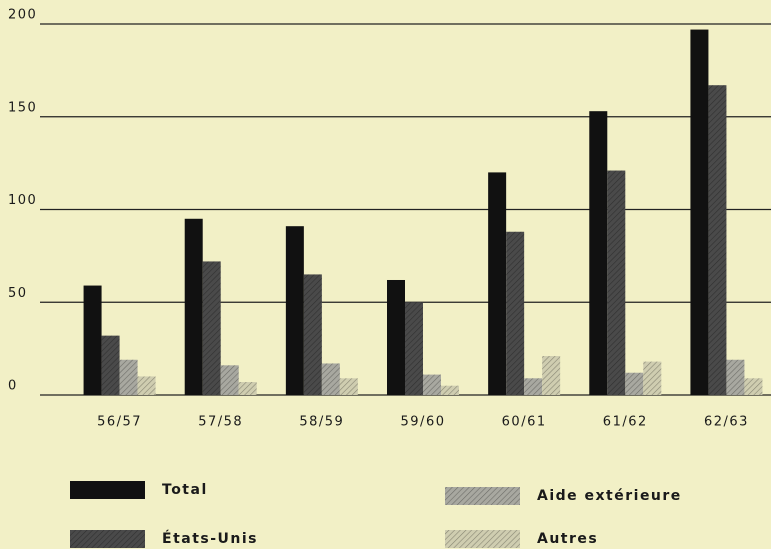  What do you see at coordinates (321, 422) in the screenshot?
I see `x-tick-label: 58/59` at bounding box center [321, 422].